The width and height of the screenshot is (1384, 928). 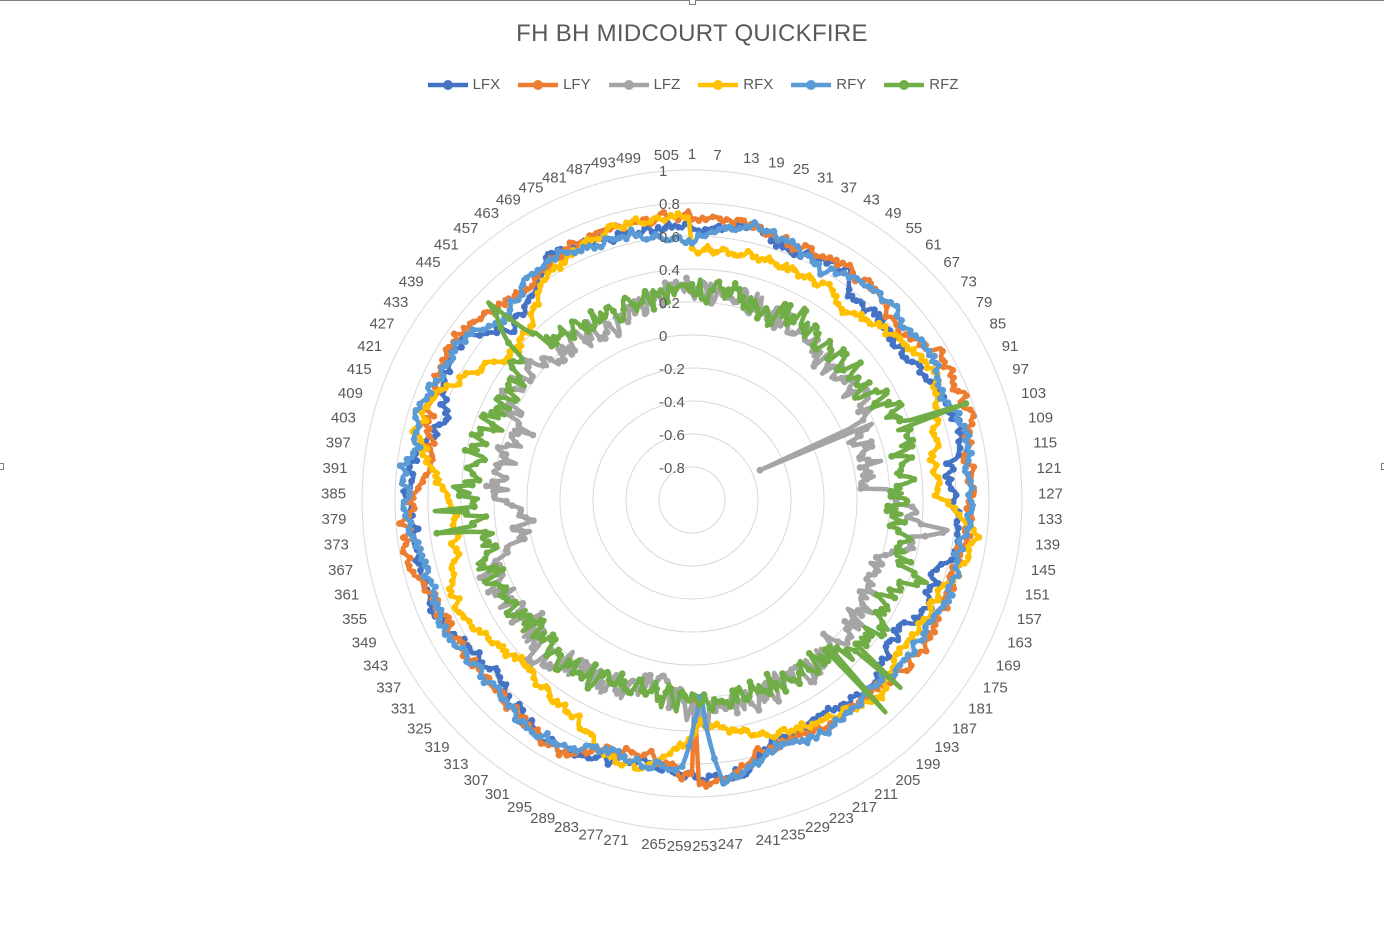 What do you see at coordinates (734, 84) in the screenshot?
I see `legend-item-rfx: RFX` at bounding box center [734, 84].